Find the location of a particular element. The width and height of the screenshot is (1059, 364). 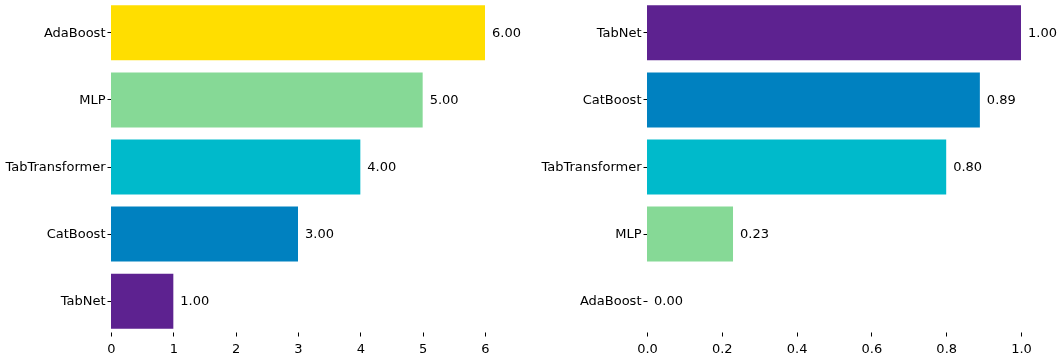

data-label: 0.23 is located at coordinates (754, 234).